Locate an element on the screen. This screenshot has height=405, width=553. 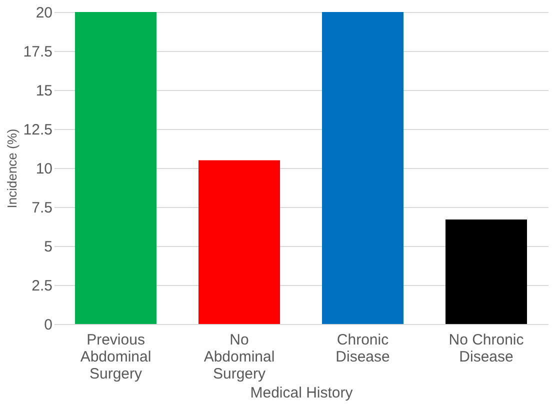
x-tick-label: Chronic Disease is located at coordinates (363, 349).